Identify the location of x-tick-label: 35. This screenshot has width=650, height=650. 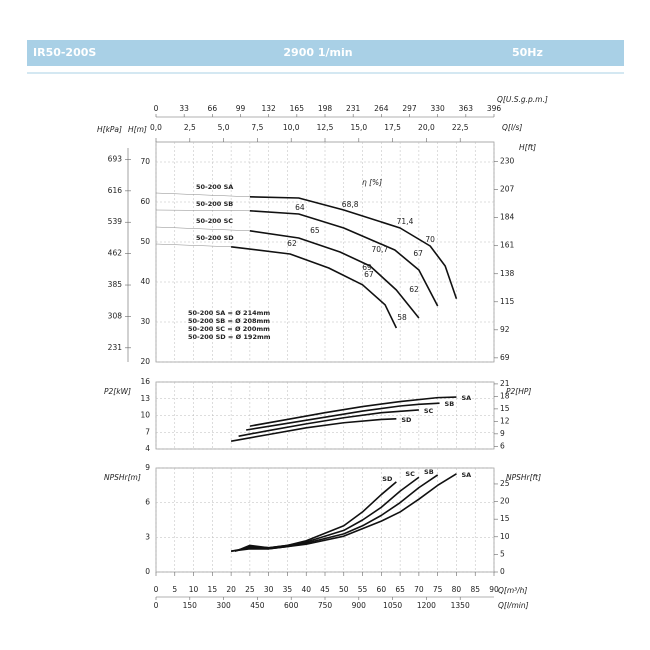
(288, 589).